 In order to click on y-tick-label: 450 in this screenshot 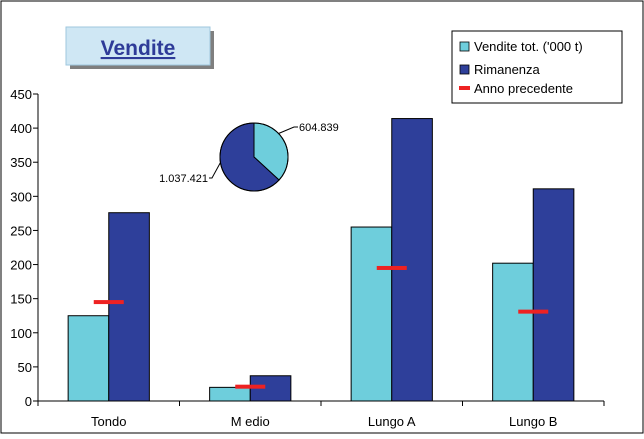, I will do `click(21, 94)`.